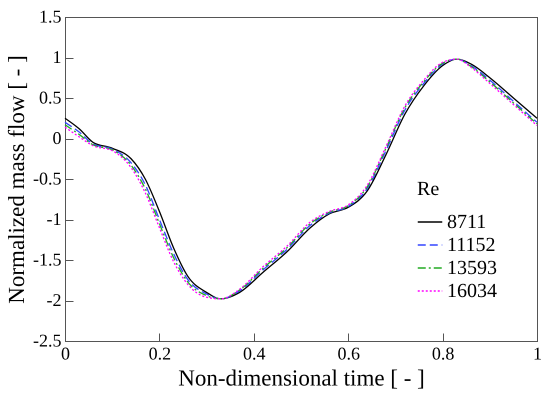  What do you see at coordinates (301, 378) in the screenshot?
I see `x-axis-title: Non-dimensional time [ - ]` at bounding box center [301, 378].